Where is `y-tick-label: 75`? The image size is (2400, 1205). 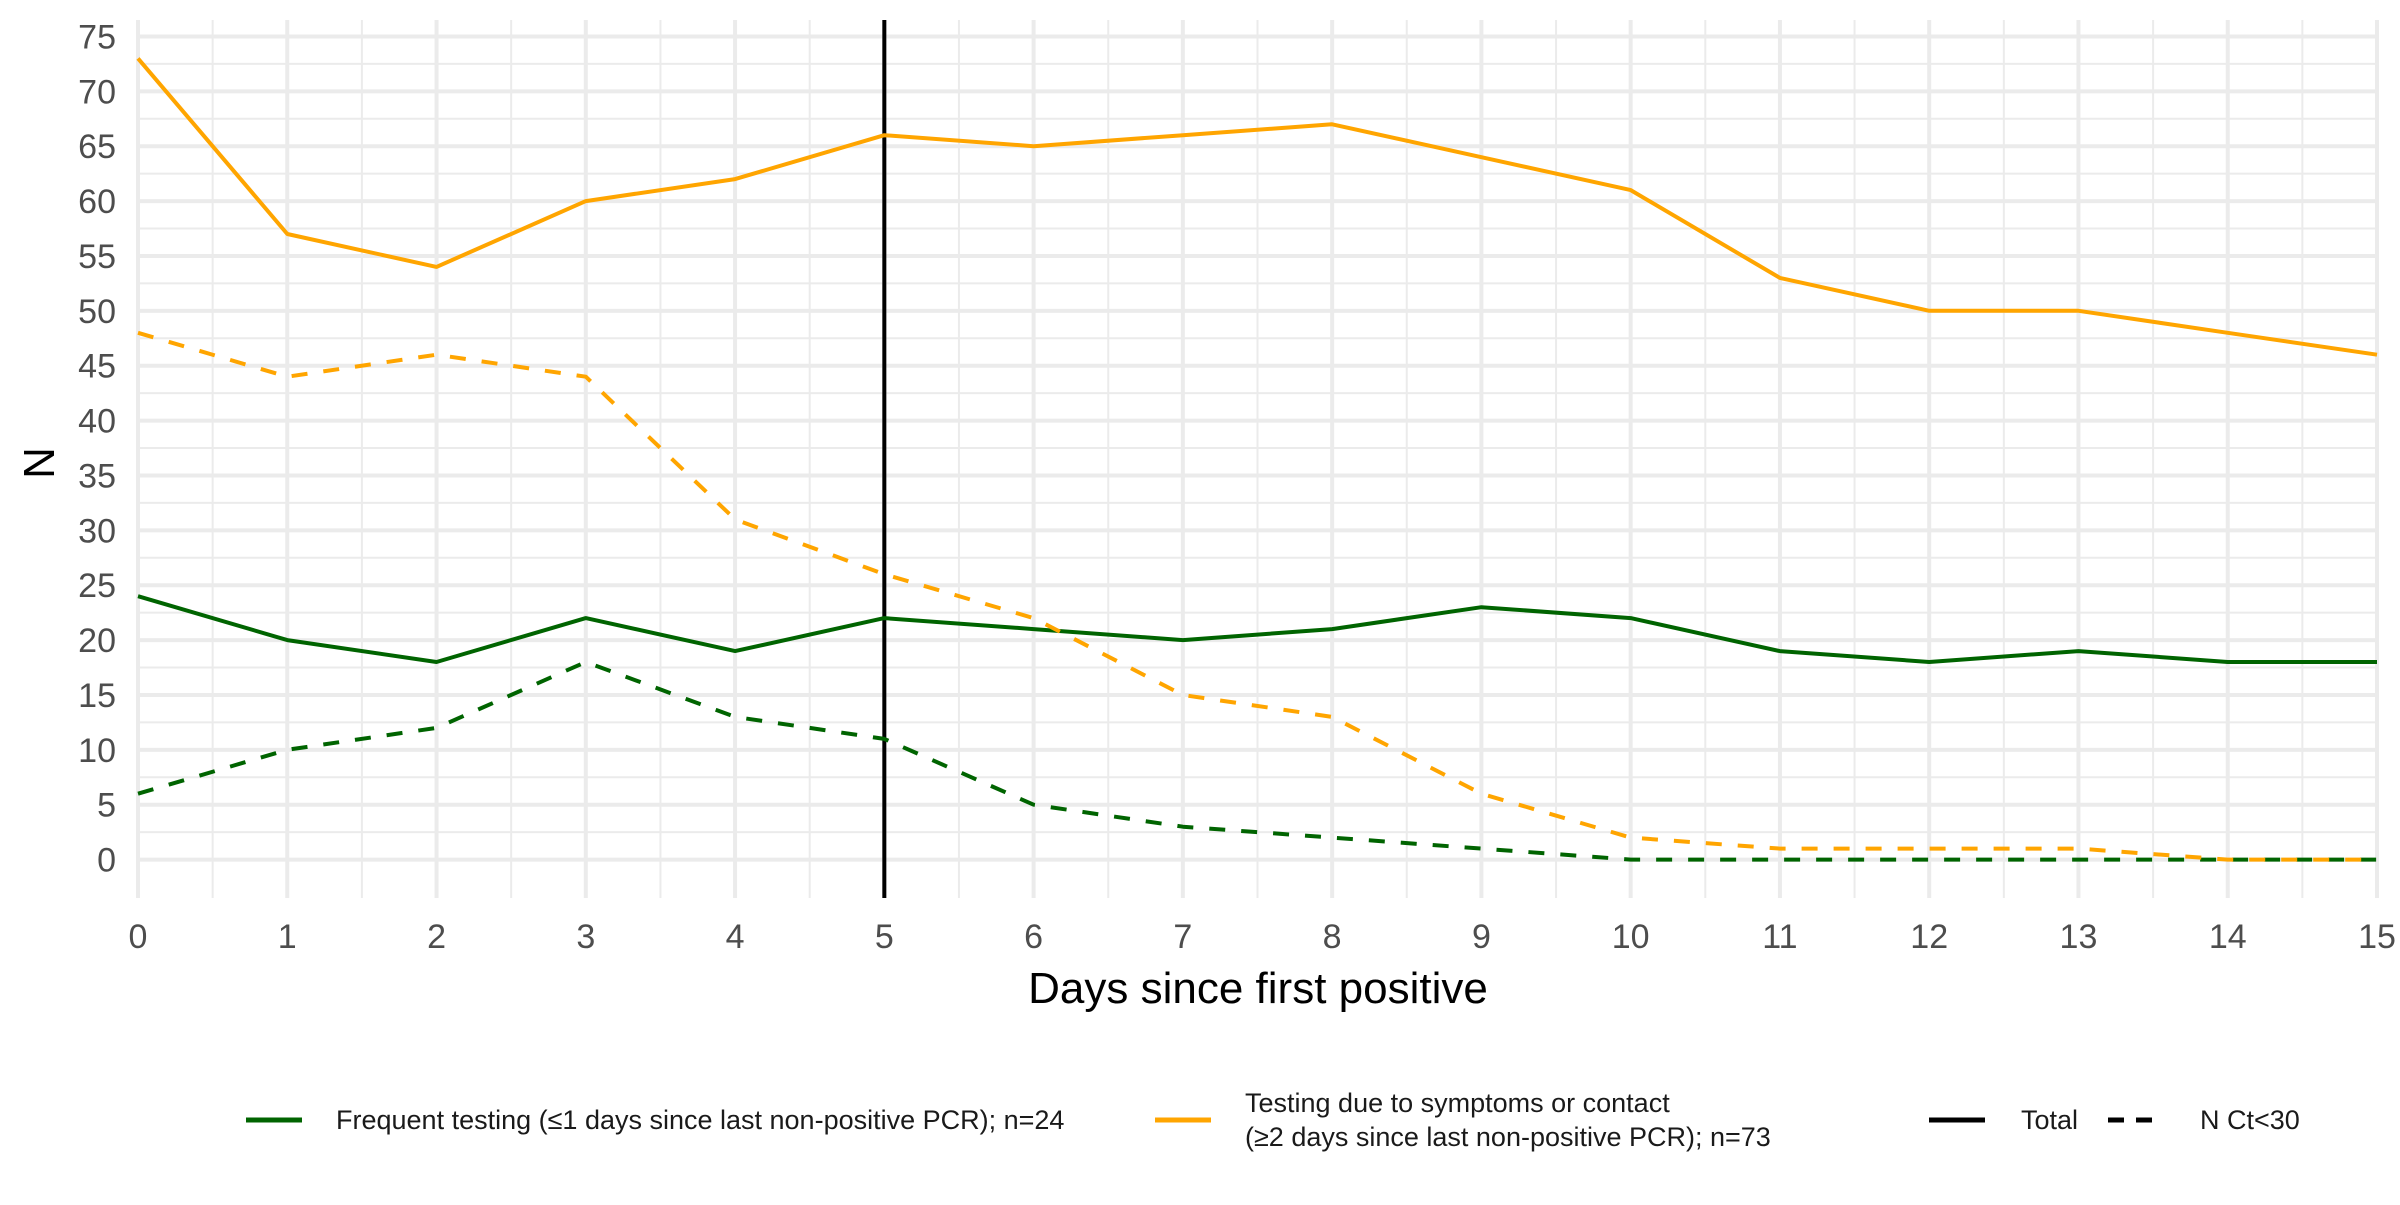
y-tick-label: 75 is located at coordinates (97, 37).